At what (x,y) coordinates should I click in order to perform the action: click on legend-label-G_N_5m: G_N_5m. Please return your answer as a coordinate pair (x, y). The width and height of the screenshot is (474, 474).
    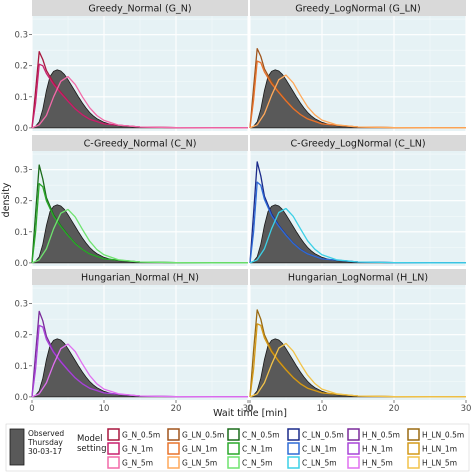
    Looking at the image, I should click on (137, 463).